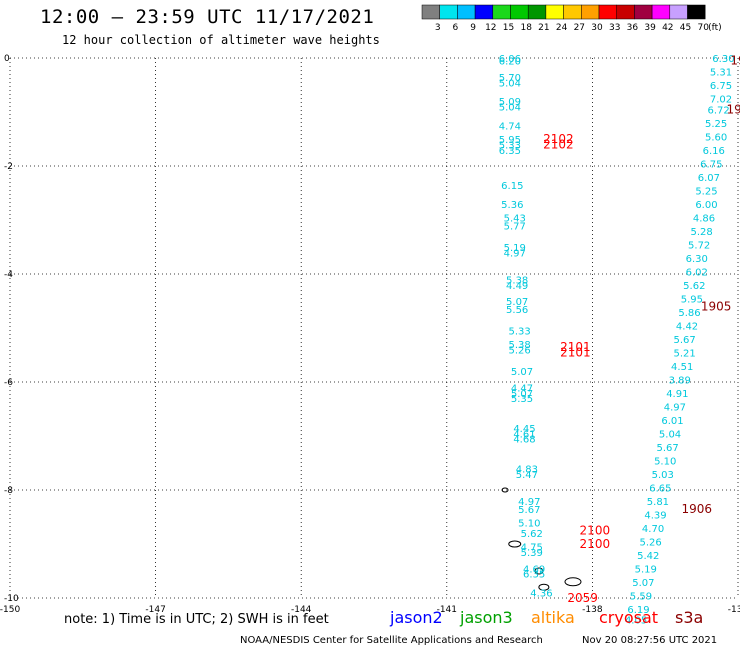 This screenshot has height=650, width=740. I want to click on lat-tick-label: -6, so click(8, 383).